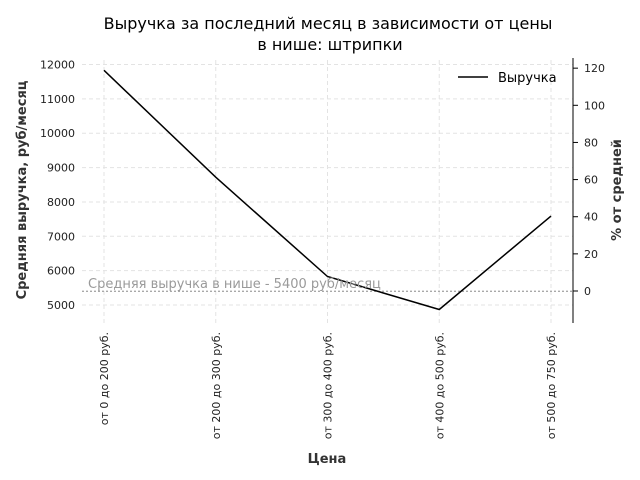 This screenshot has width=640, height=480. Describe the element at coordinates (617, 190) in the screenshot. I see `y-axis-right-label: % от средней` at that location.